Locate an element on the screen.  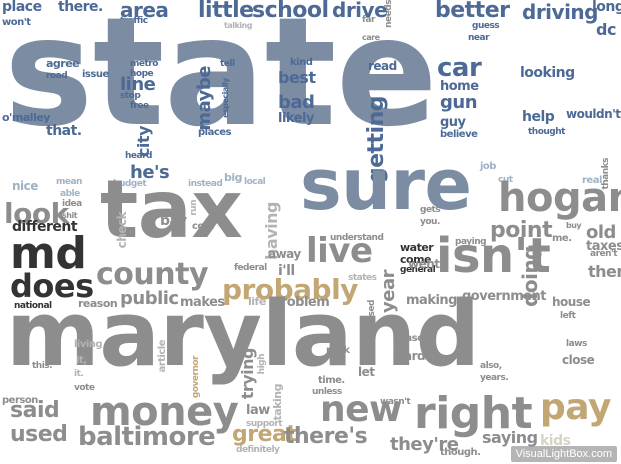
cloud-word: come is located at coordinates (416, 259).